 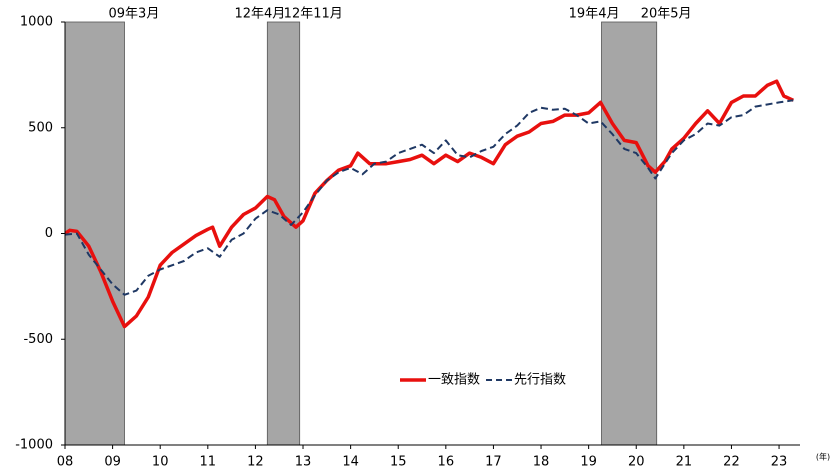 What do you see at coordinates (255, 462) in the screenshot?
I see `x-tick-label: 12` at bounding box center [255, 462].